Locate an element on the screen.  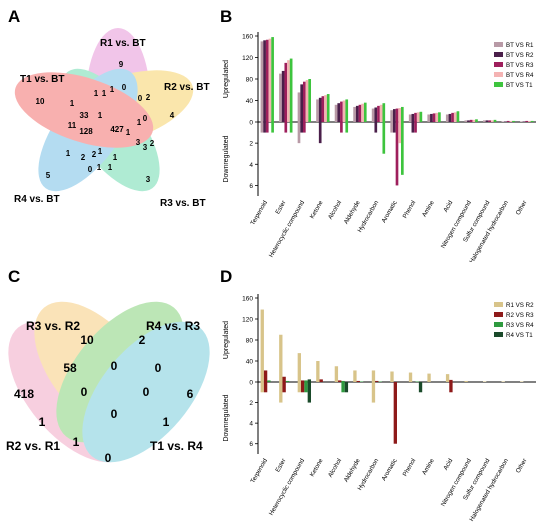
x-tick-label: Acid is located at coordinates (448, 206).